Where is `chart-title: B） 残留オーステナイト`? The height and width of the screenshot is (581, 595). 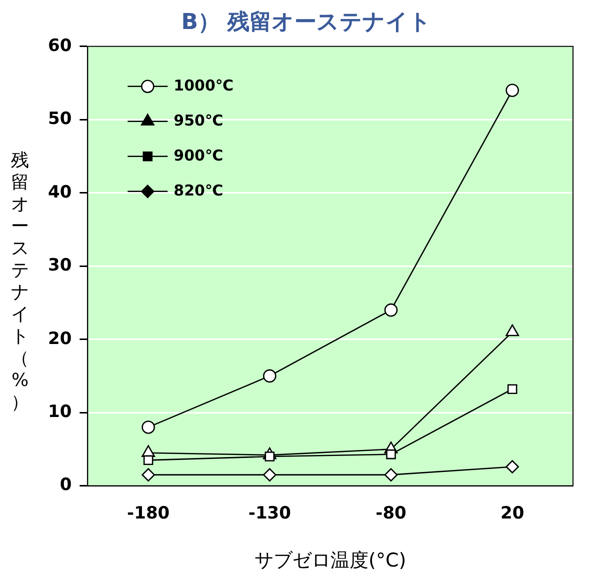 chart-title: B） 残留オーステナイト is located at coordinates (306, 22).